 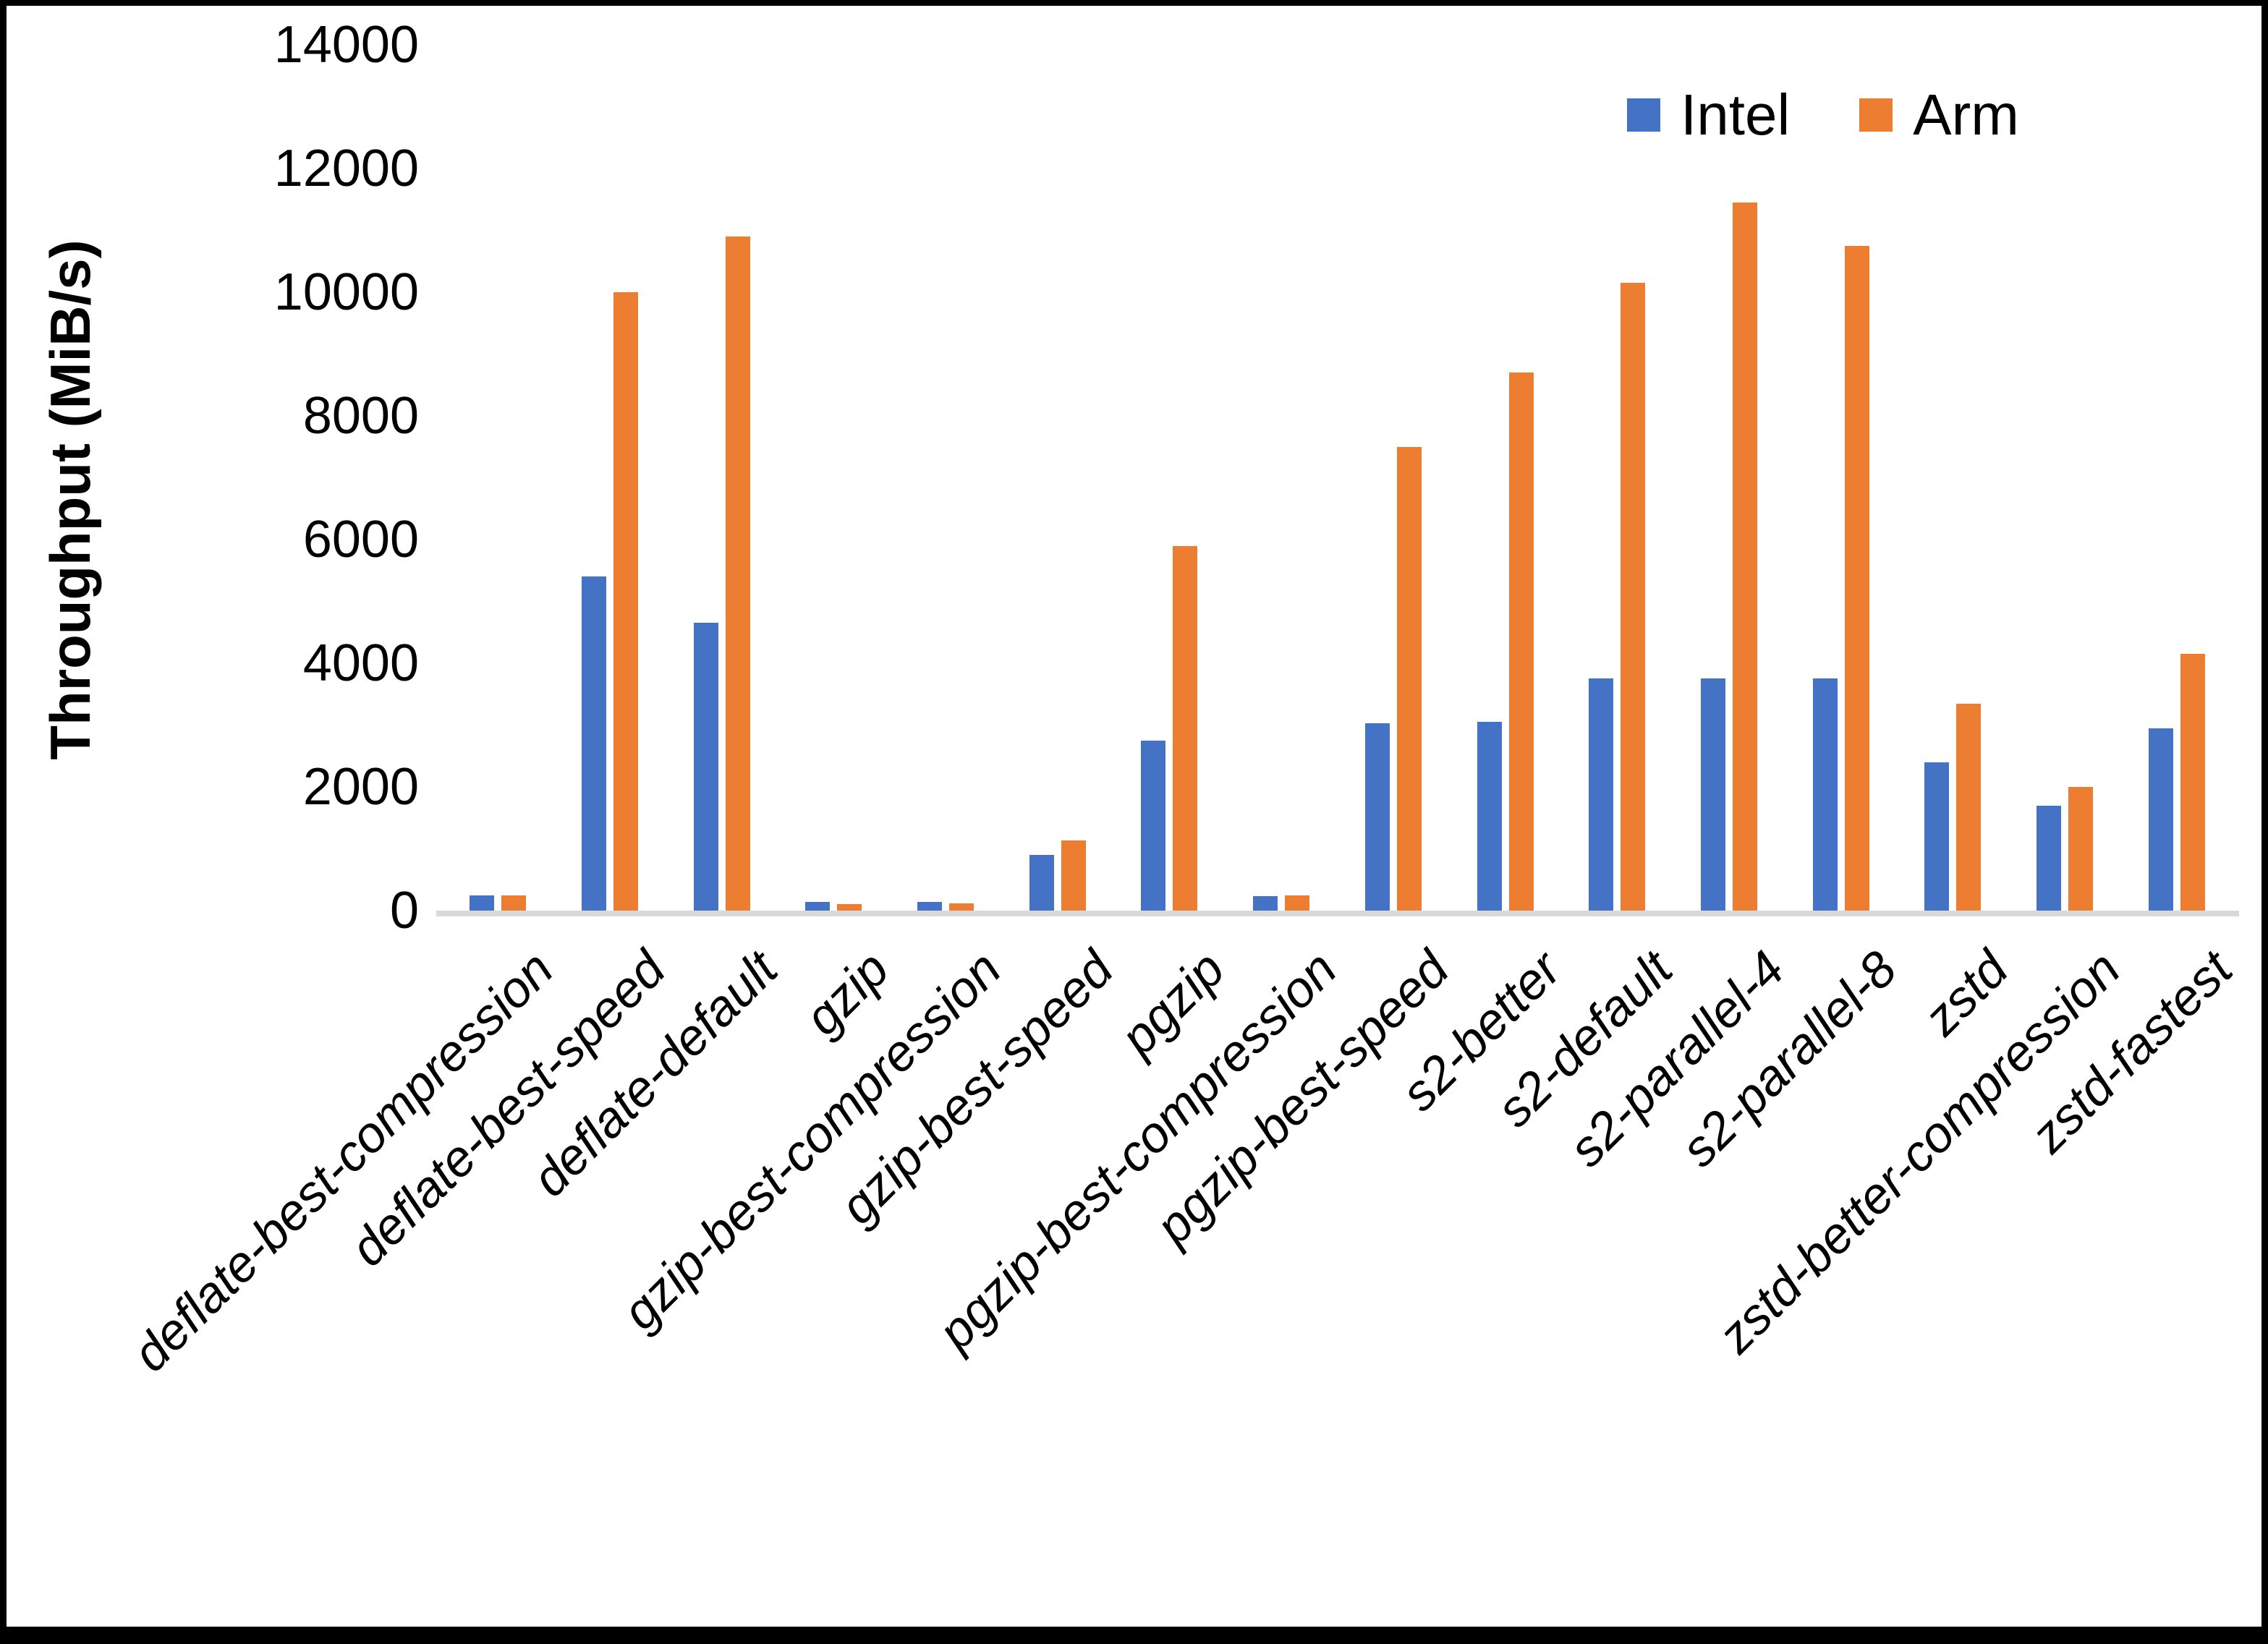 I want to click on bar-arm-zstd-better-compression, so click(x=2080, y=849).